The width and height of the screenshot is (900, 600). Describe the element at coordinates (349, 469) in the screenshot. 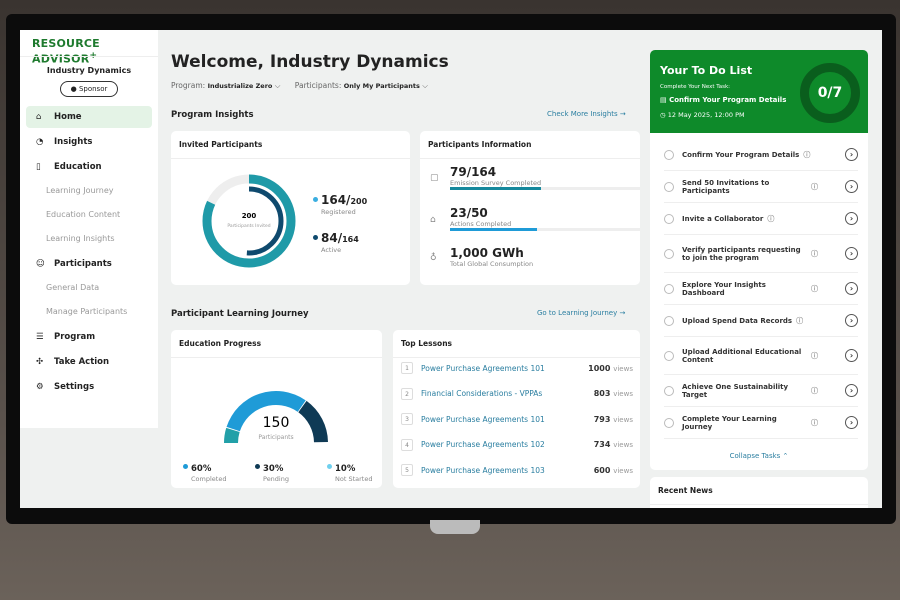

I see `legend-item: 10% Not Started` at that location.